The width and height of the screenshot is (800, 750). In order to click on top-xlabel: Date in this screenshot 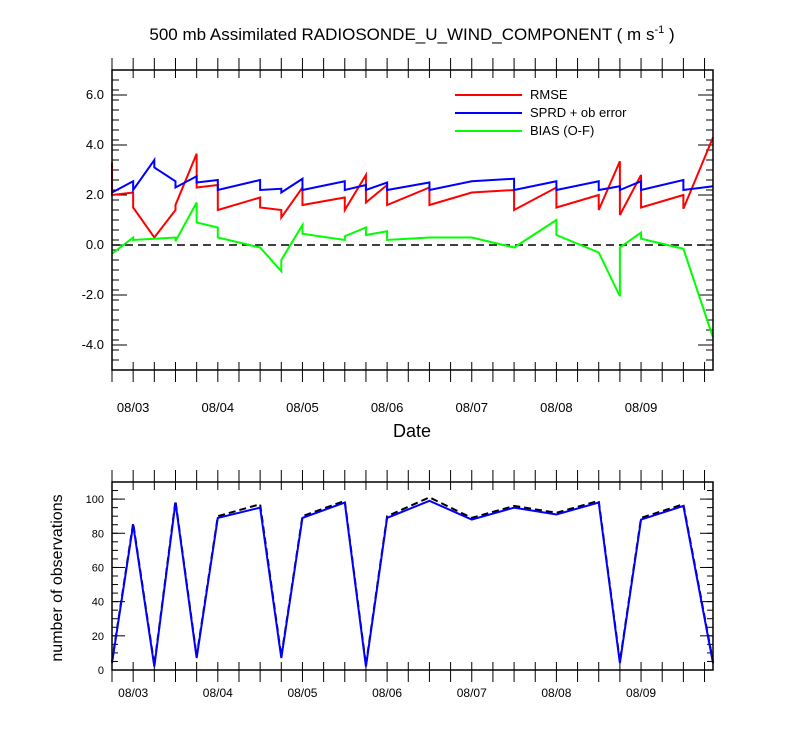, I will do `click(412, 431)`.